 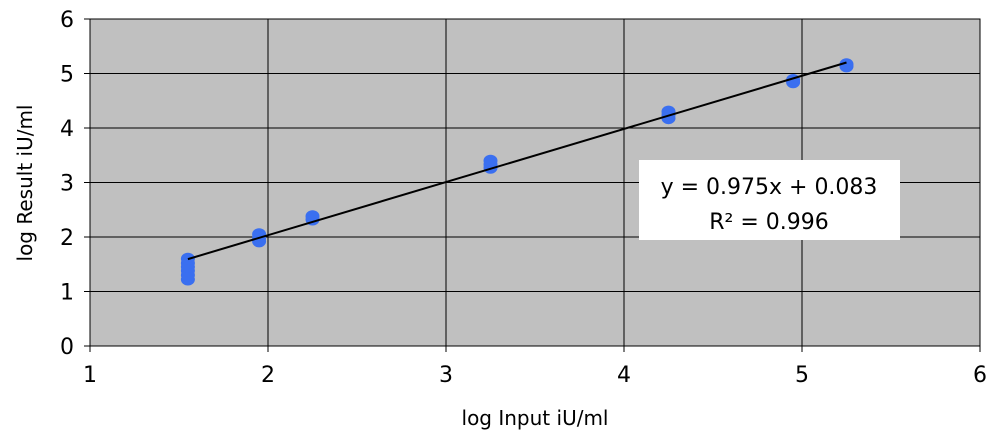 I want to click on y-axis-title: log Result iU/ml, so click(x=25, y=183).